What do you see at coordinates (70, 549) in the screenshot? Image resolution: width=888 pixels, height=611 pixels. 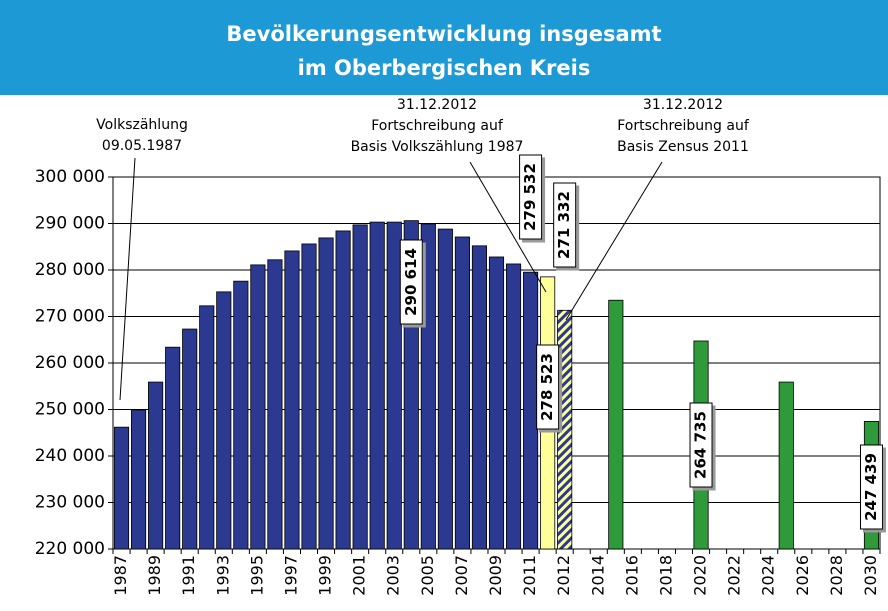 I see `y-tick-label: 220 000` at bounding box center [70, 549].